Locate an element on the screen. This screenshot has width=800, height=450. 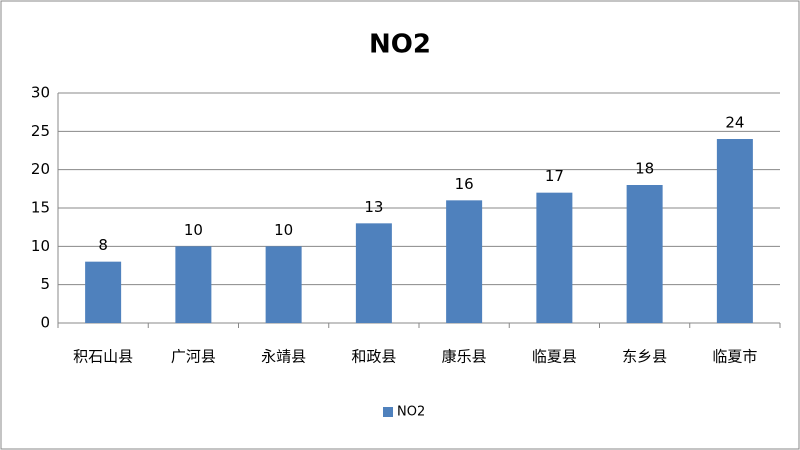
data-label: 16 is located at coordinates (464, 184).